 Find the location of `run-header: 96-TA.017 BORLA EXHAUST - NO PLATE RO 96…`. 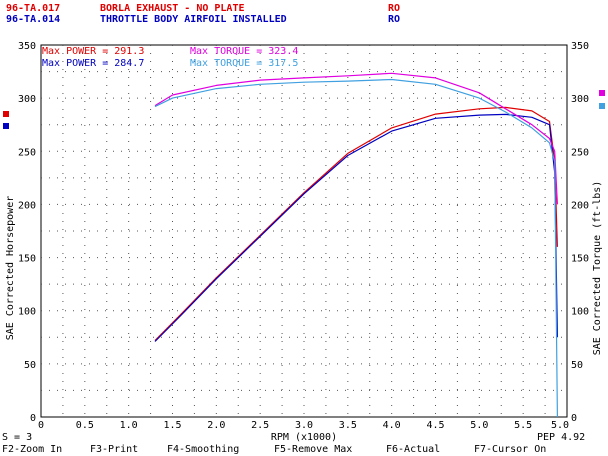

run-header: 96-TA.017 BORLA EXHAUST - NO PLATE RO 96… is located at coordinates (203, 14).